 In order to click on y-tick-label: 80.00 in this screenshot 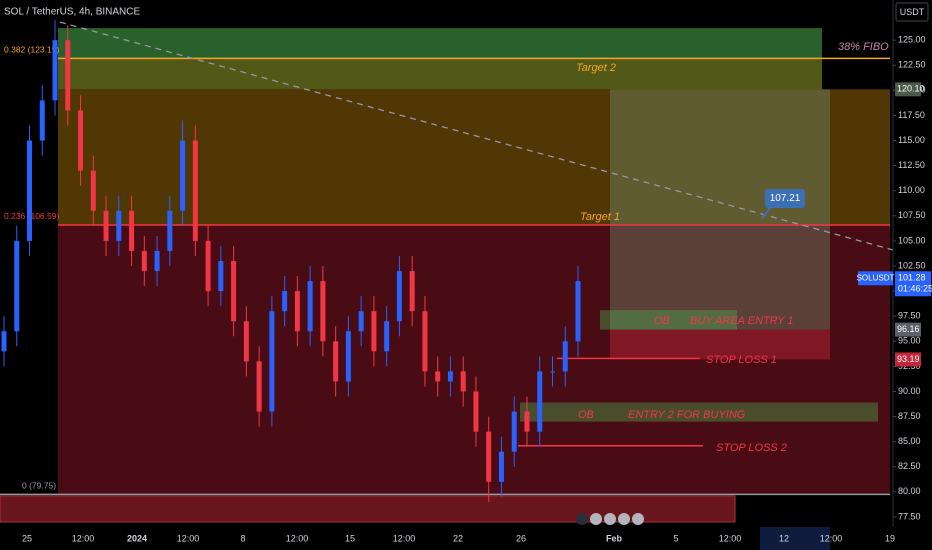, I will do `click(909, 491)`.